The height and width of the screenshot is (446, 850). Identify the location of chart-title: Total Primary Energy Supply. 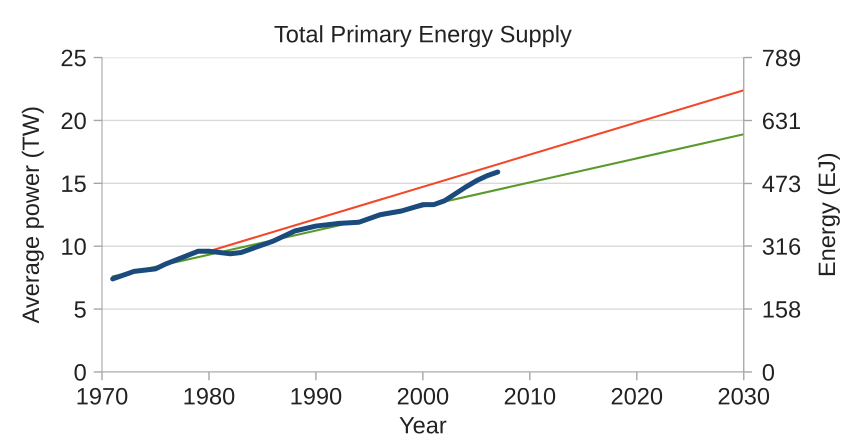
(423, 36).